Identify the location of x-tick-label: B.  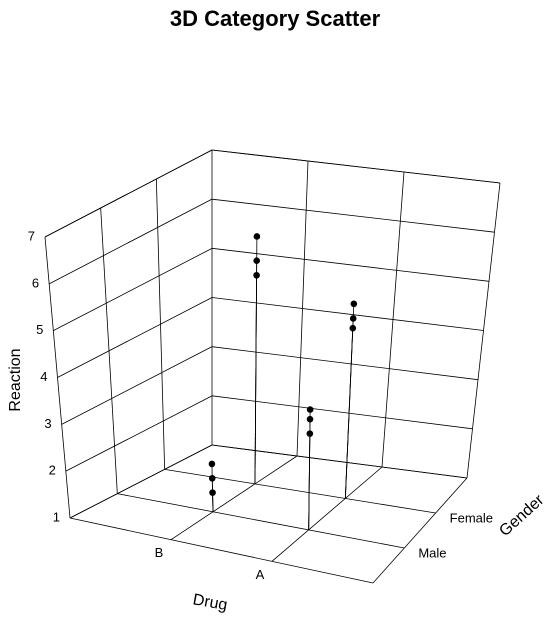
(159, 552).